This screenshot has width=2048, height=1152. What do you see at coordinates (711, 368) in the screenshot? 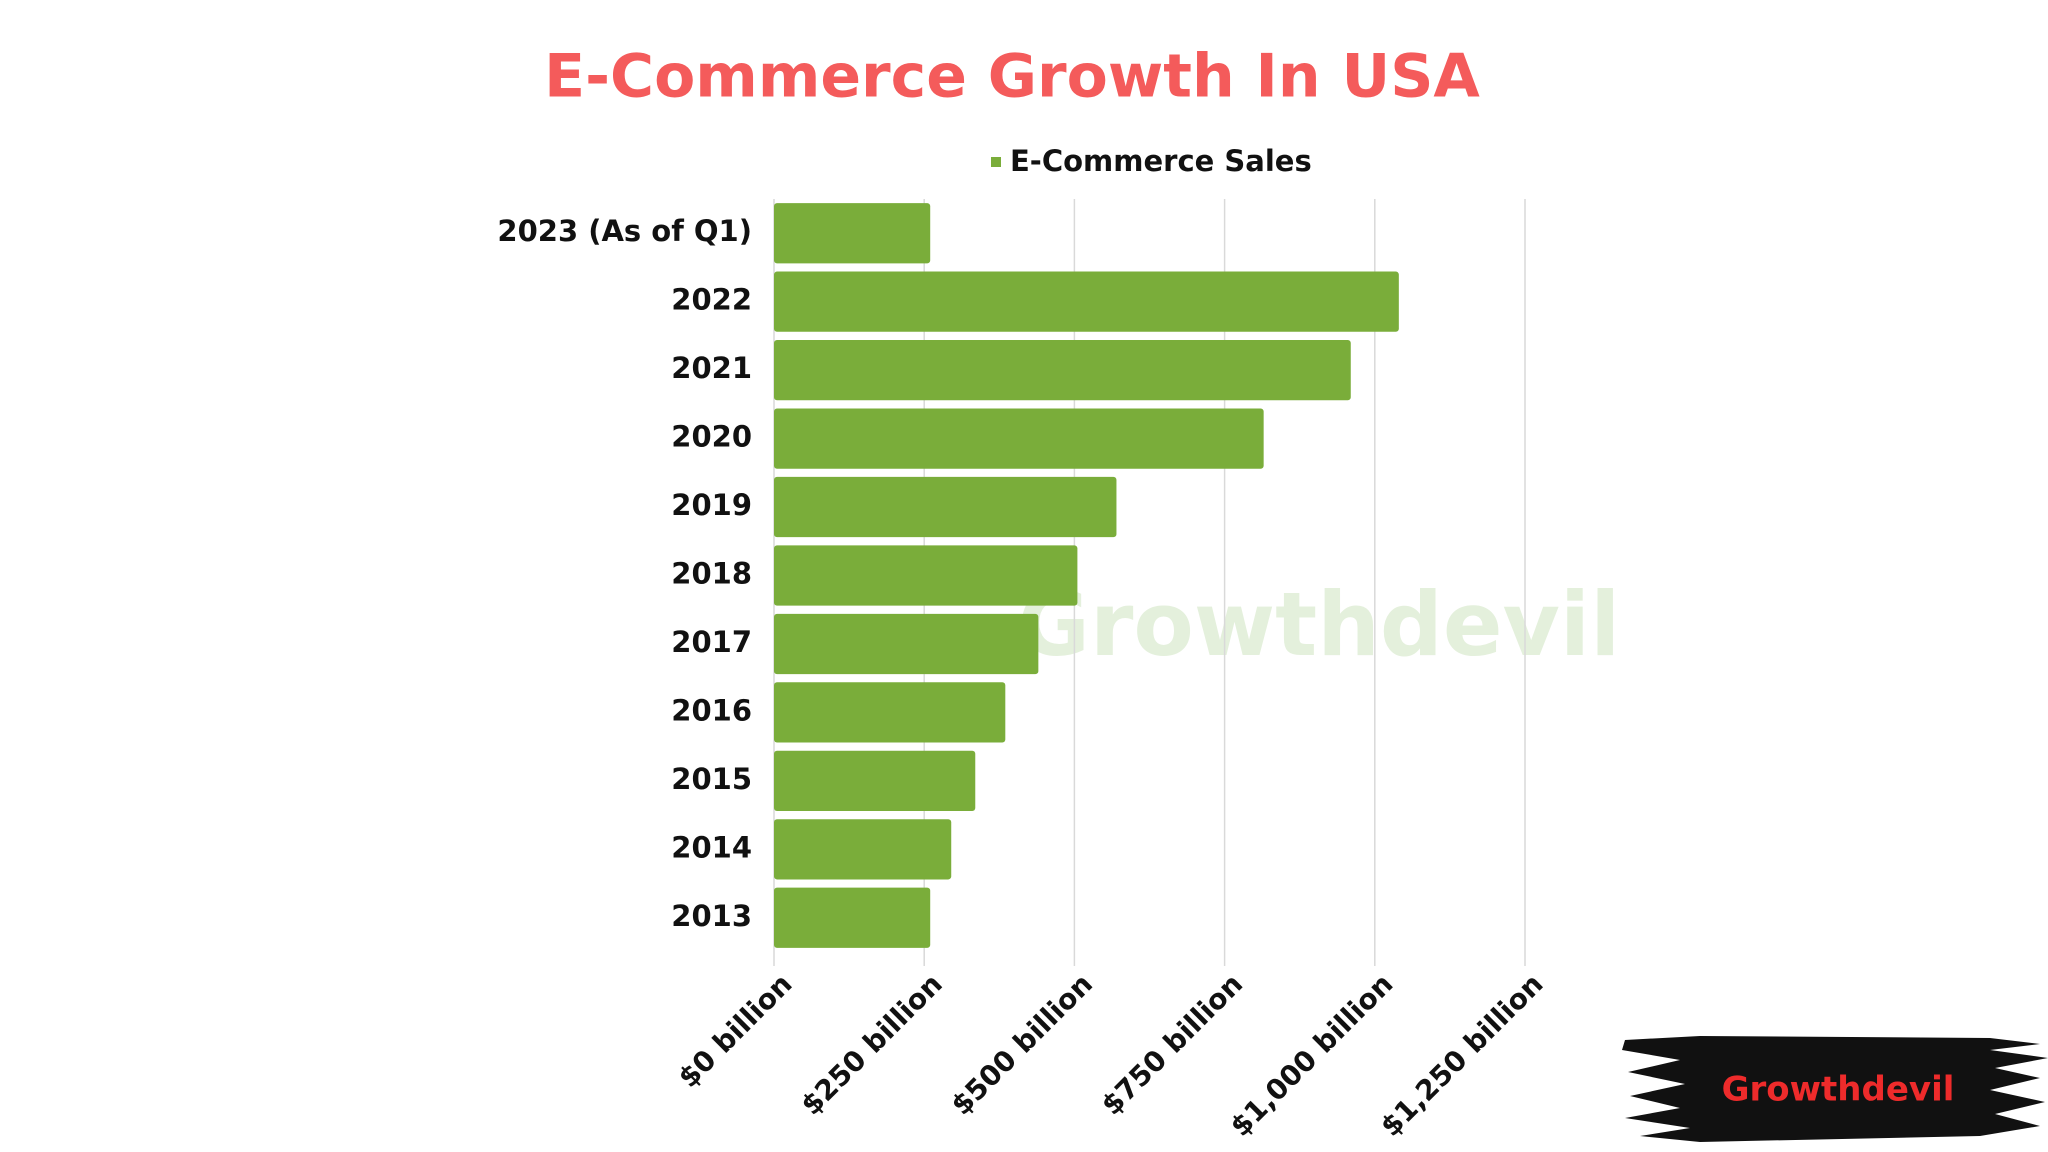
I see `y-tick-label: 2021` at bounding box center [711, 368].